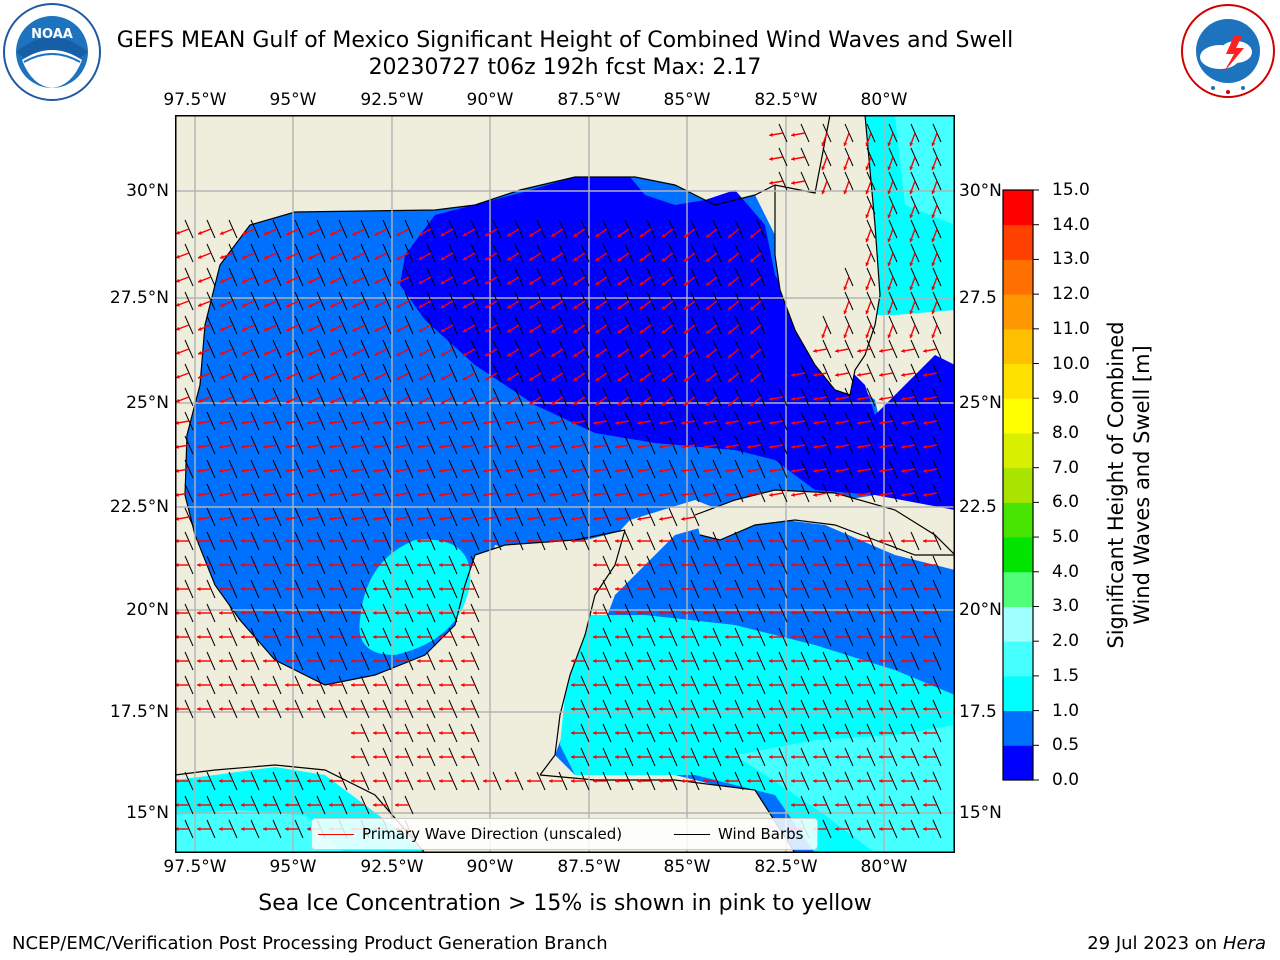  I want to click on colorbar-tick-label: 5.0, so click(1066, 537).